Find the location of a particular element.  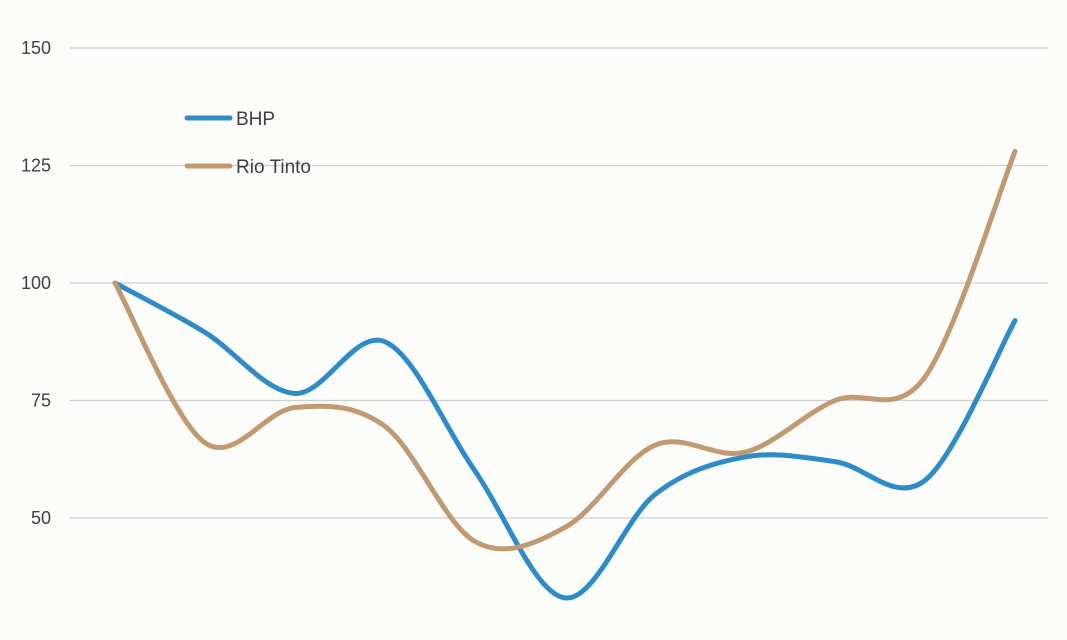

y-tick-label: 75 is located at coordinates (41, 401).